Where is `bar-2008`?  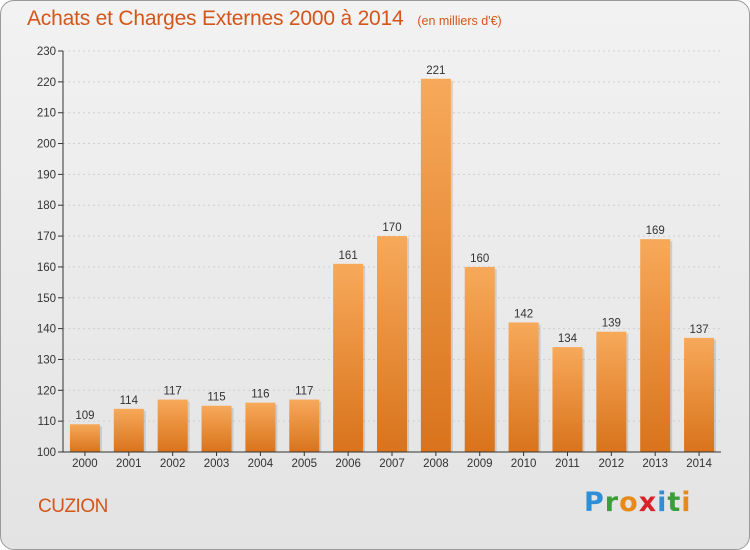
bar-2008 is located at coordinates (435, 265).